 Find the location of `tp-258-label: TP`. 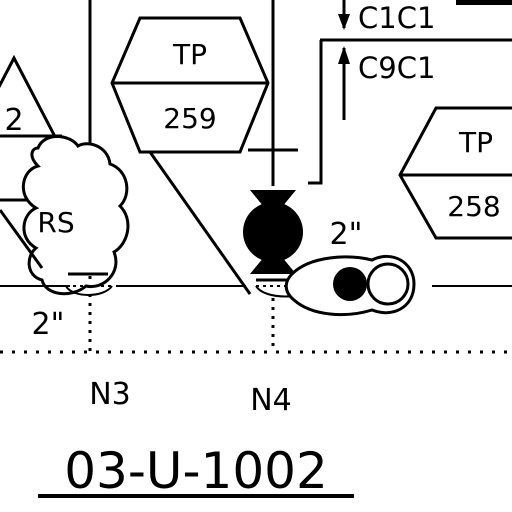

tp-258-label: TP is located at coordinates (475, 142).